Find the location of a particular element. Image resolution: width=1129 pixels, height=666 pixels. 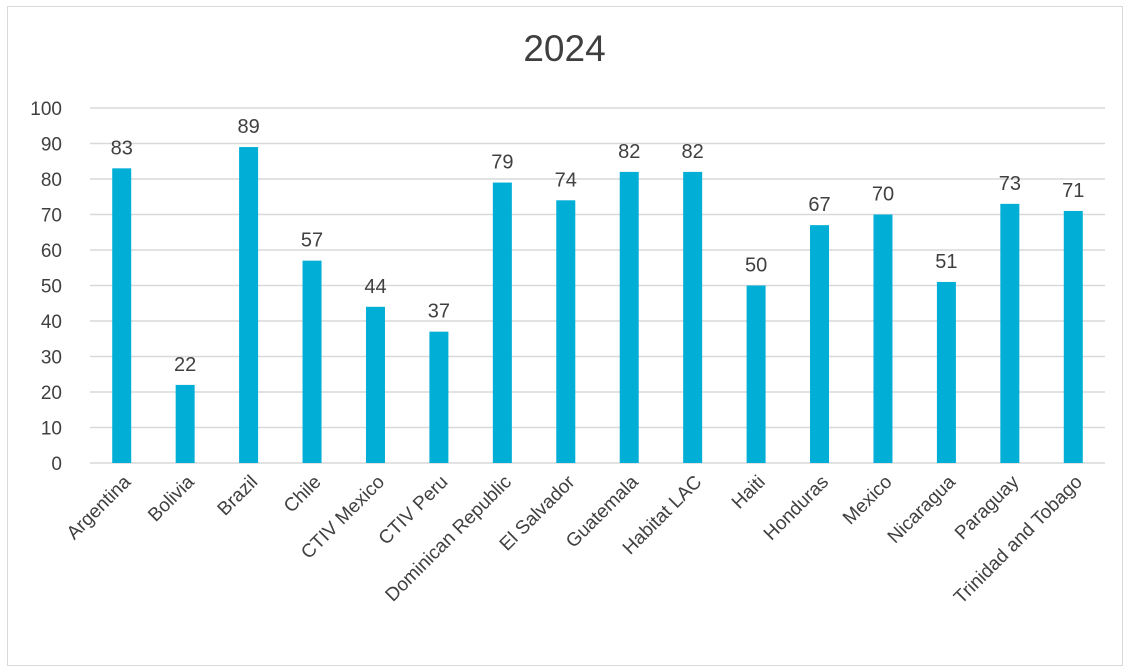

x-tick-label: Trinidad and Tobago is located at coordinates (1018, 540).